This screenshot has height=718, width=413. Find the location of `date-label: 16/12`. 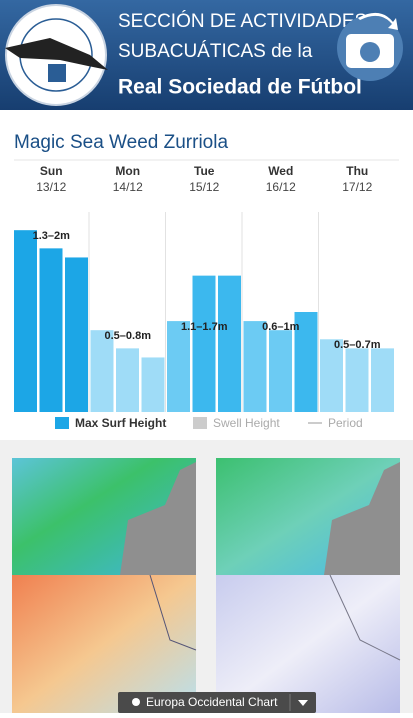

date-label: 16/12 is located at coordinates (281, 187).